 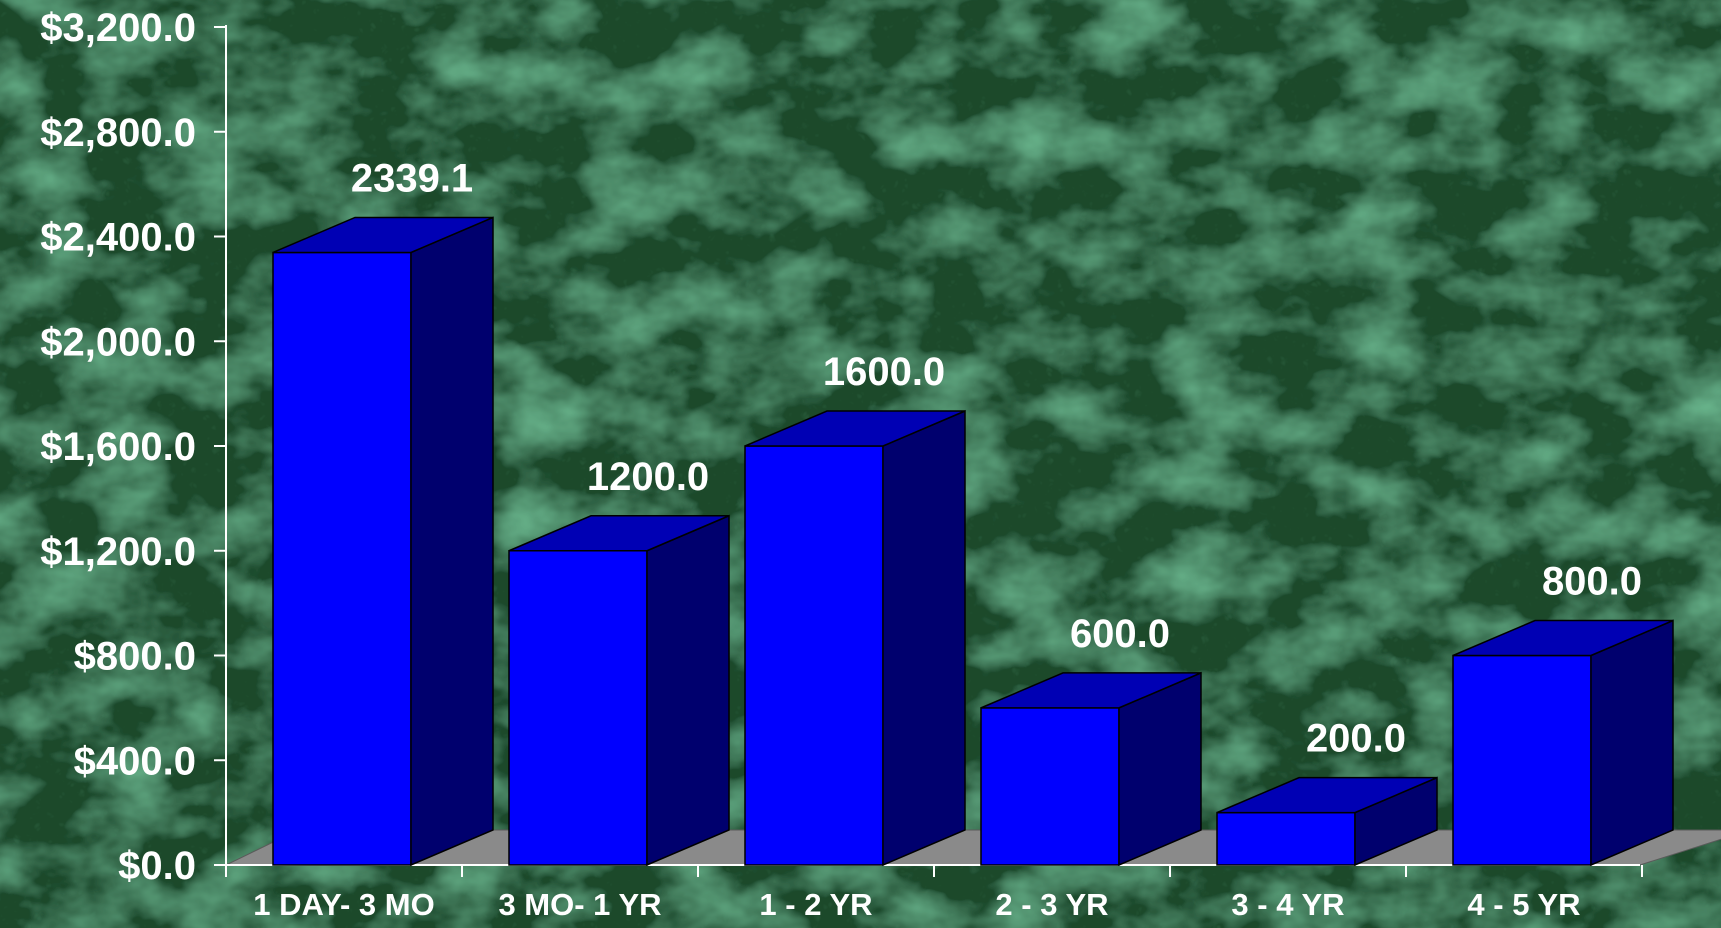 I want to click on x-tick-label: 1 - 2 YR, so click(x=815, y=904).